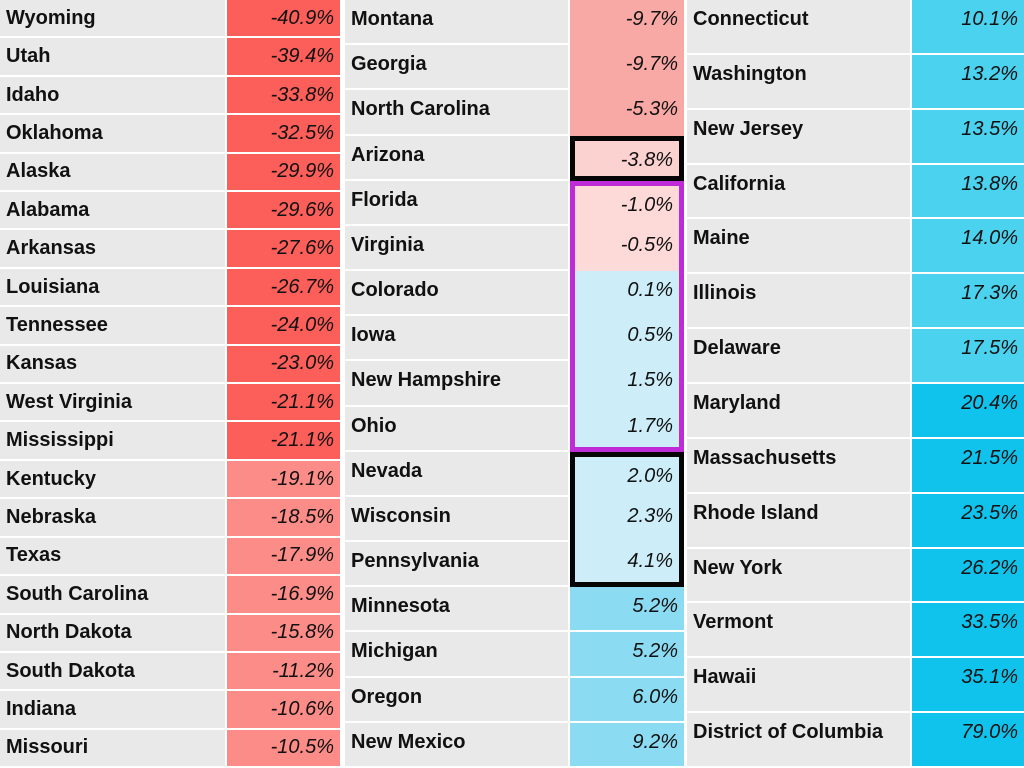  Describe the element at coordinates (113, 57) in the screenshot. I see `state-name-cell: Utah` at that location.